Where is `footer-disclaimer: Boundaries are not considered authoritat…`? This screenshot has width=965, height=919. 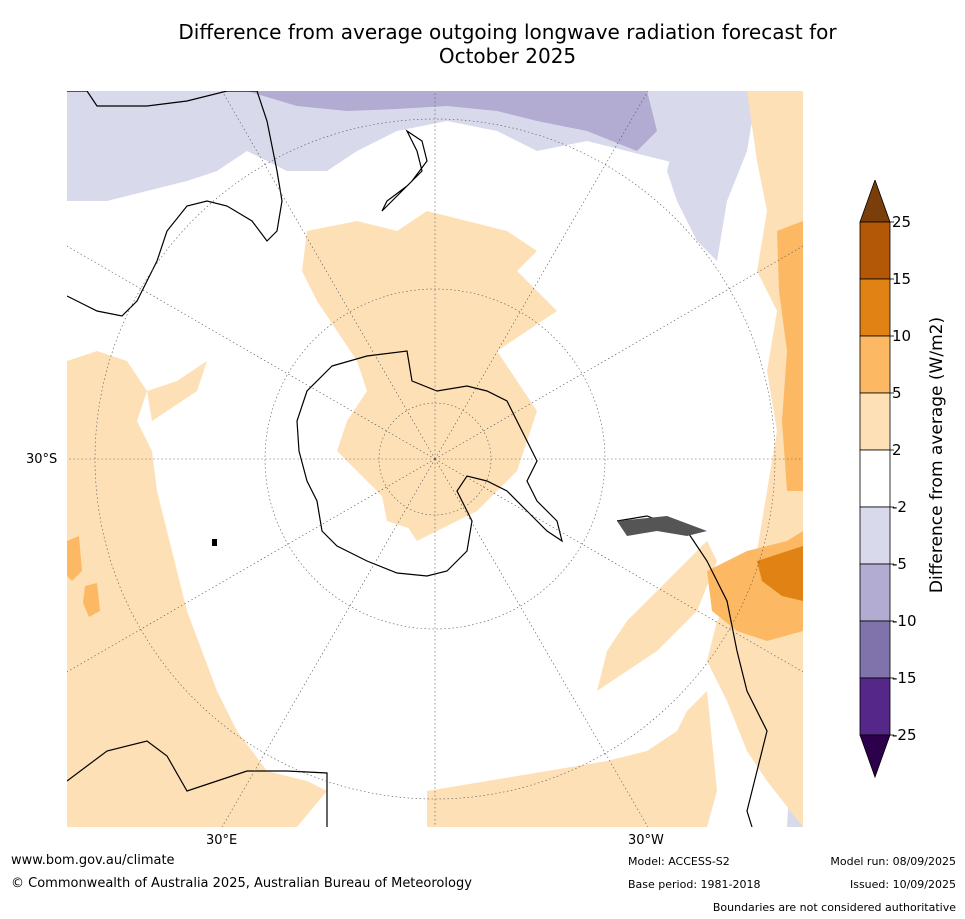
footer-disclaimer: Boundaries are not considered authoritat… is located at coordinates (834, 907).